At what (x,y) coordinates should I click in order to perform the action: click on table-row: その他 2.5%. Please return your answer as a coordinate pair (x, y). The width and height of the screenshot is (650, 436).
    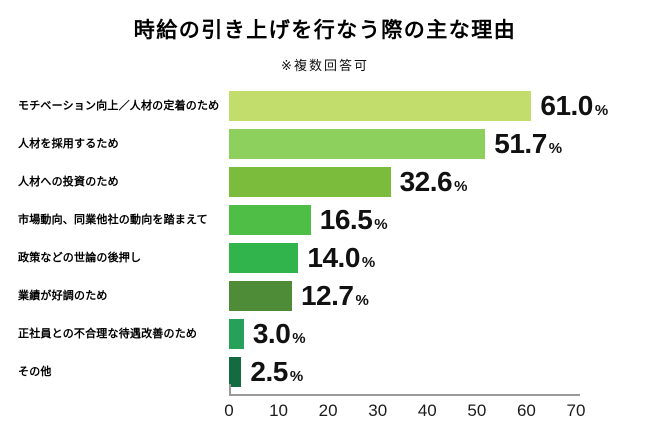
    Looking at the image, I should click on (325, 371).